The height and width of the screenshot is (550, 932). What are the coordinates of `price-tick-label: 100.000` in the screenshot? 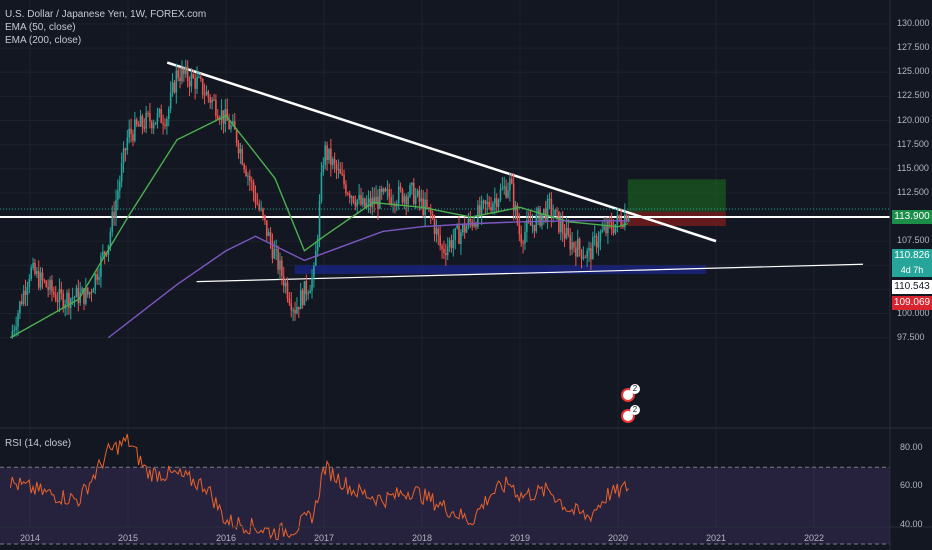 It's located at (913, 312).